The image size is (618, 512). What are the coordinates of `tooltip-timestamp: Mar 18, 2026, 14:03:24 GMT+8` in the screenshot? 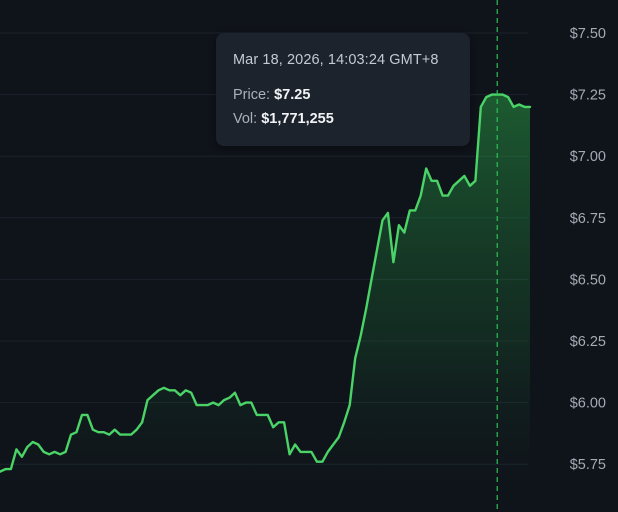 It's located at (336, 60).